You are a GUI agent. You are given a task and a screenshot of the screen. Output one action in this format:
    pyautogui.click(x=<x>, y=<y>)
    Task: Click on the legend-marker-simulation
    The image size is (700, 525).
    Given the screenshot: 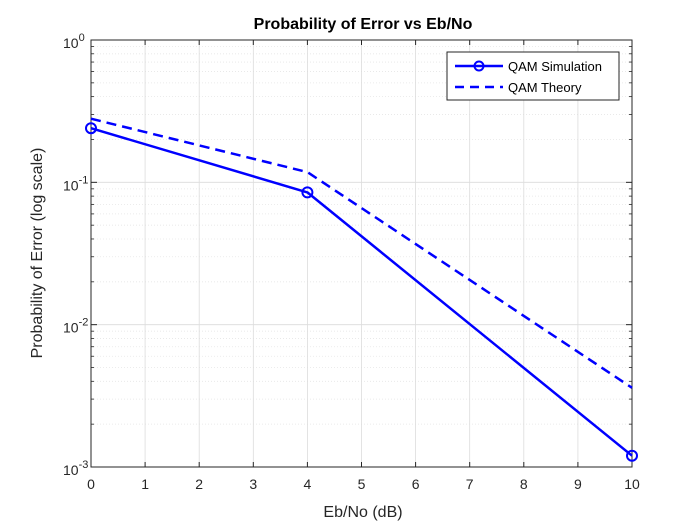 What is the action you would take?
    pyautogui.click(x=479, y=66)
    